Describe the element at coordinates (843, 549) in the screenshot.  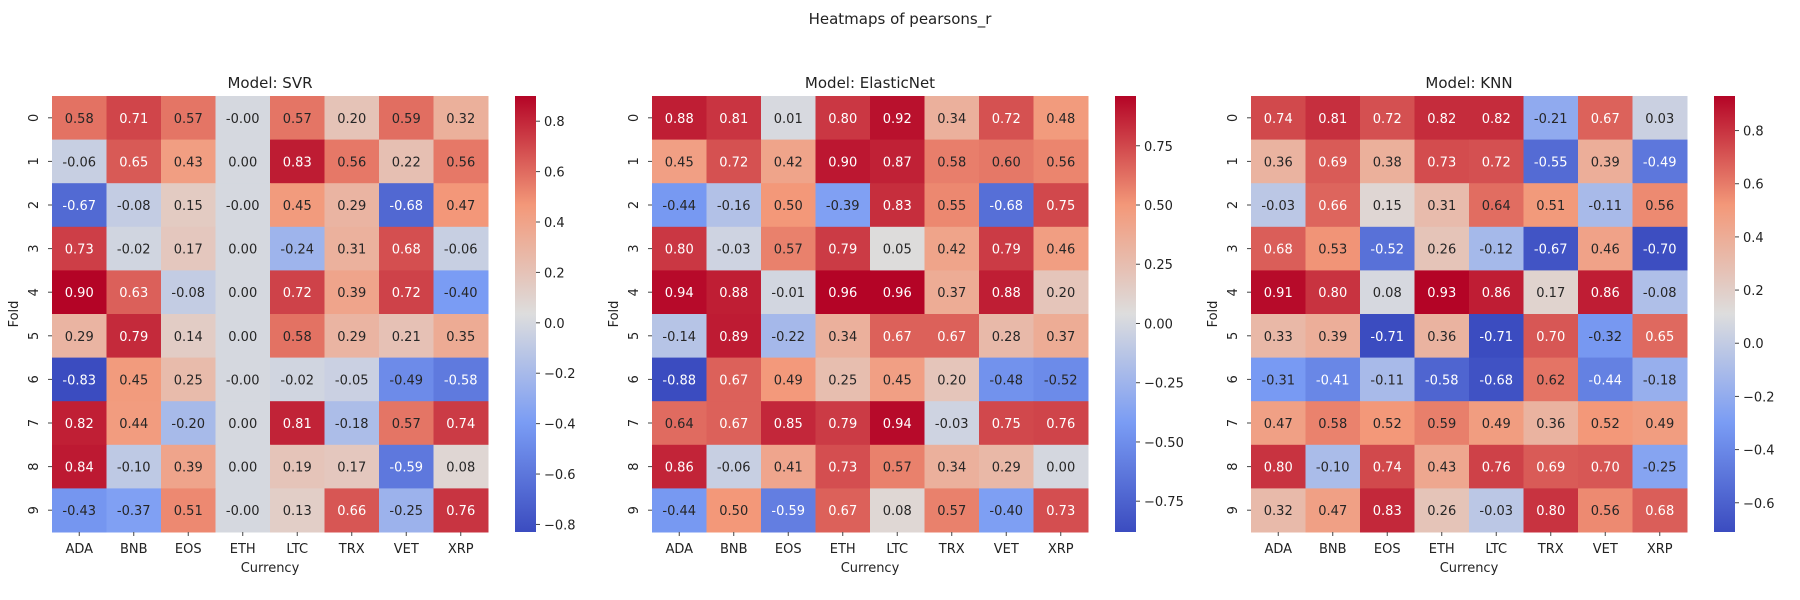
I see `x-tick-label: ETH` at that location.